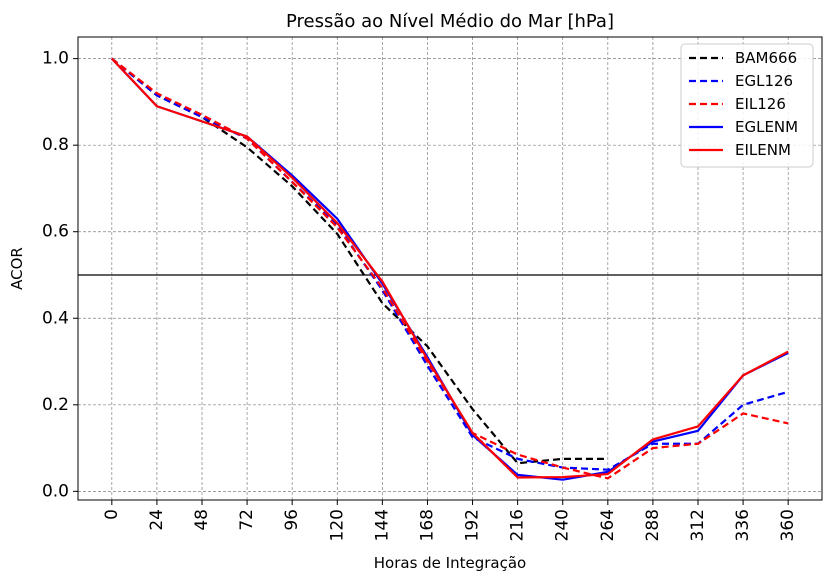 The height and width of the screenshot is (582, 833). What do you see at coordinates (698, 525) in the screenshot?
I see `x-tick-label: 312` at bounding box center [698, 525].